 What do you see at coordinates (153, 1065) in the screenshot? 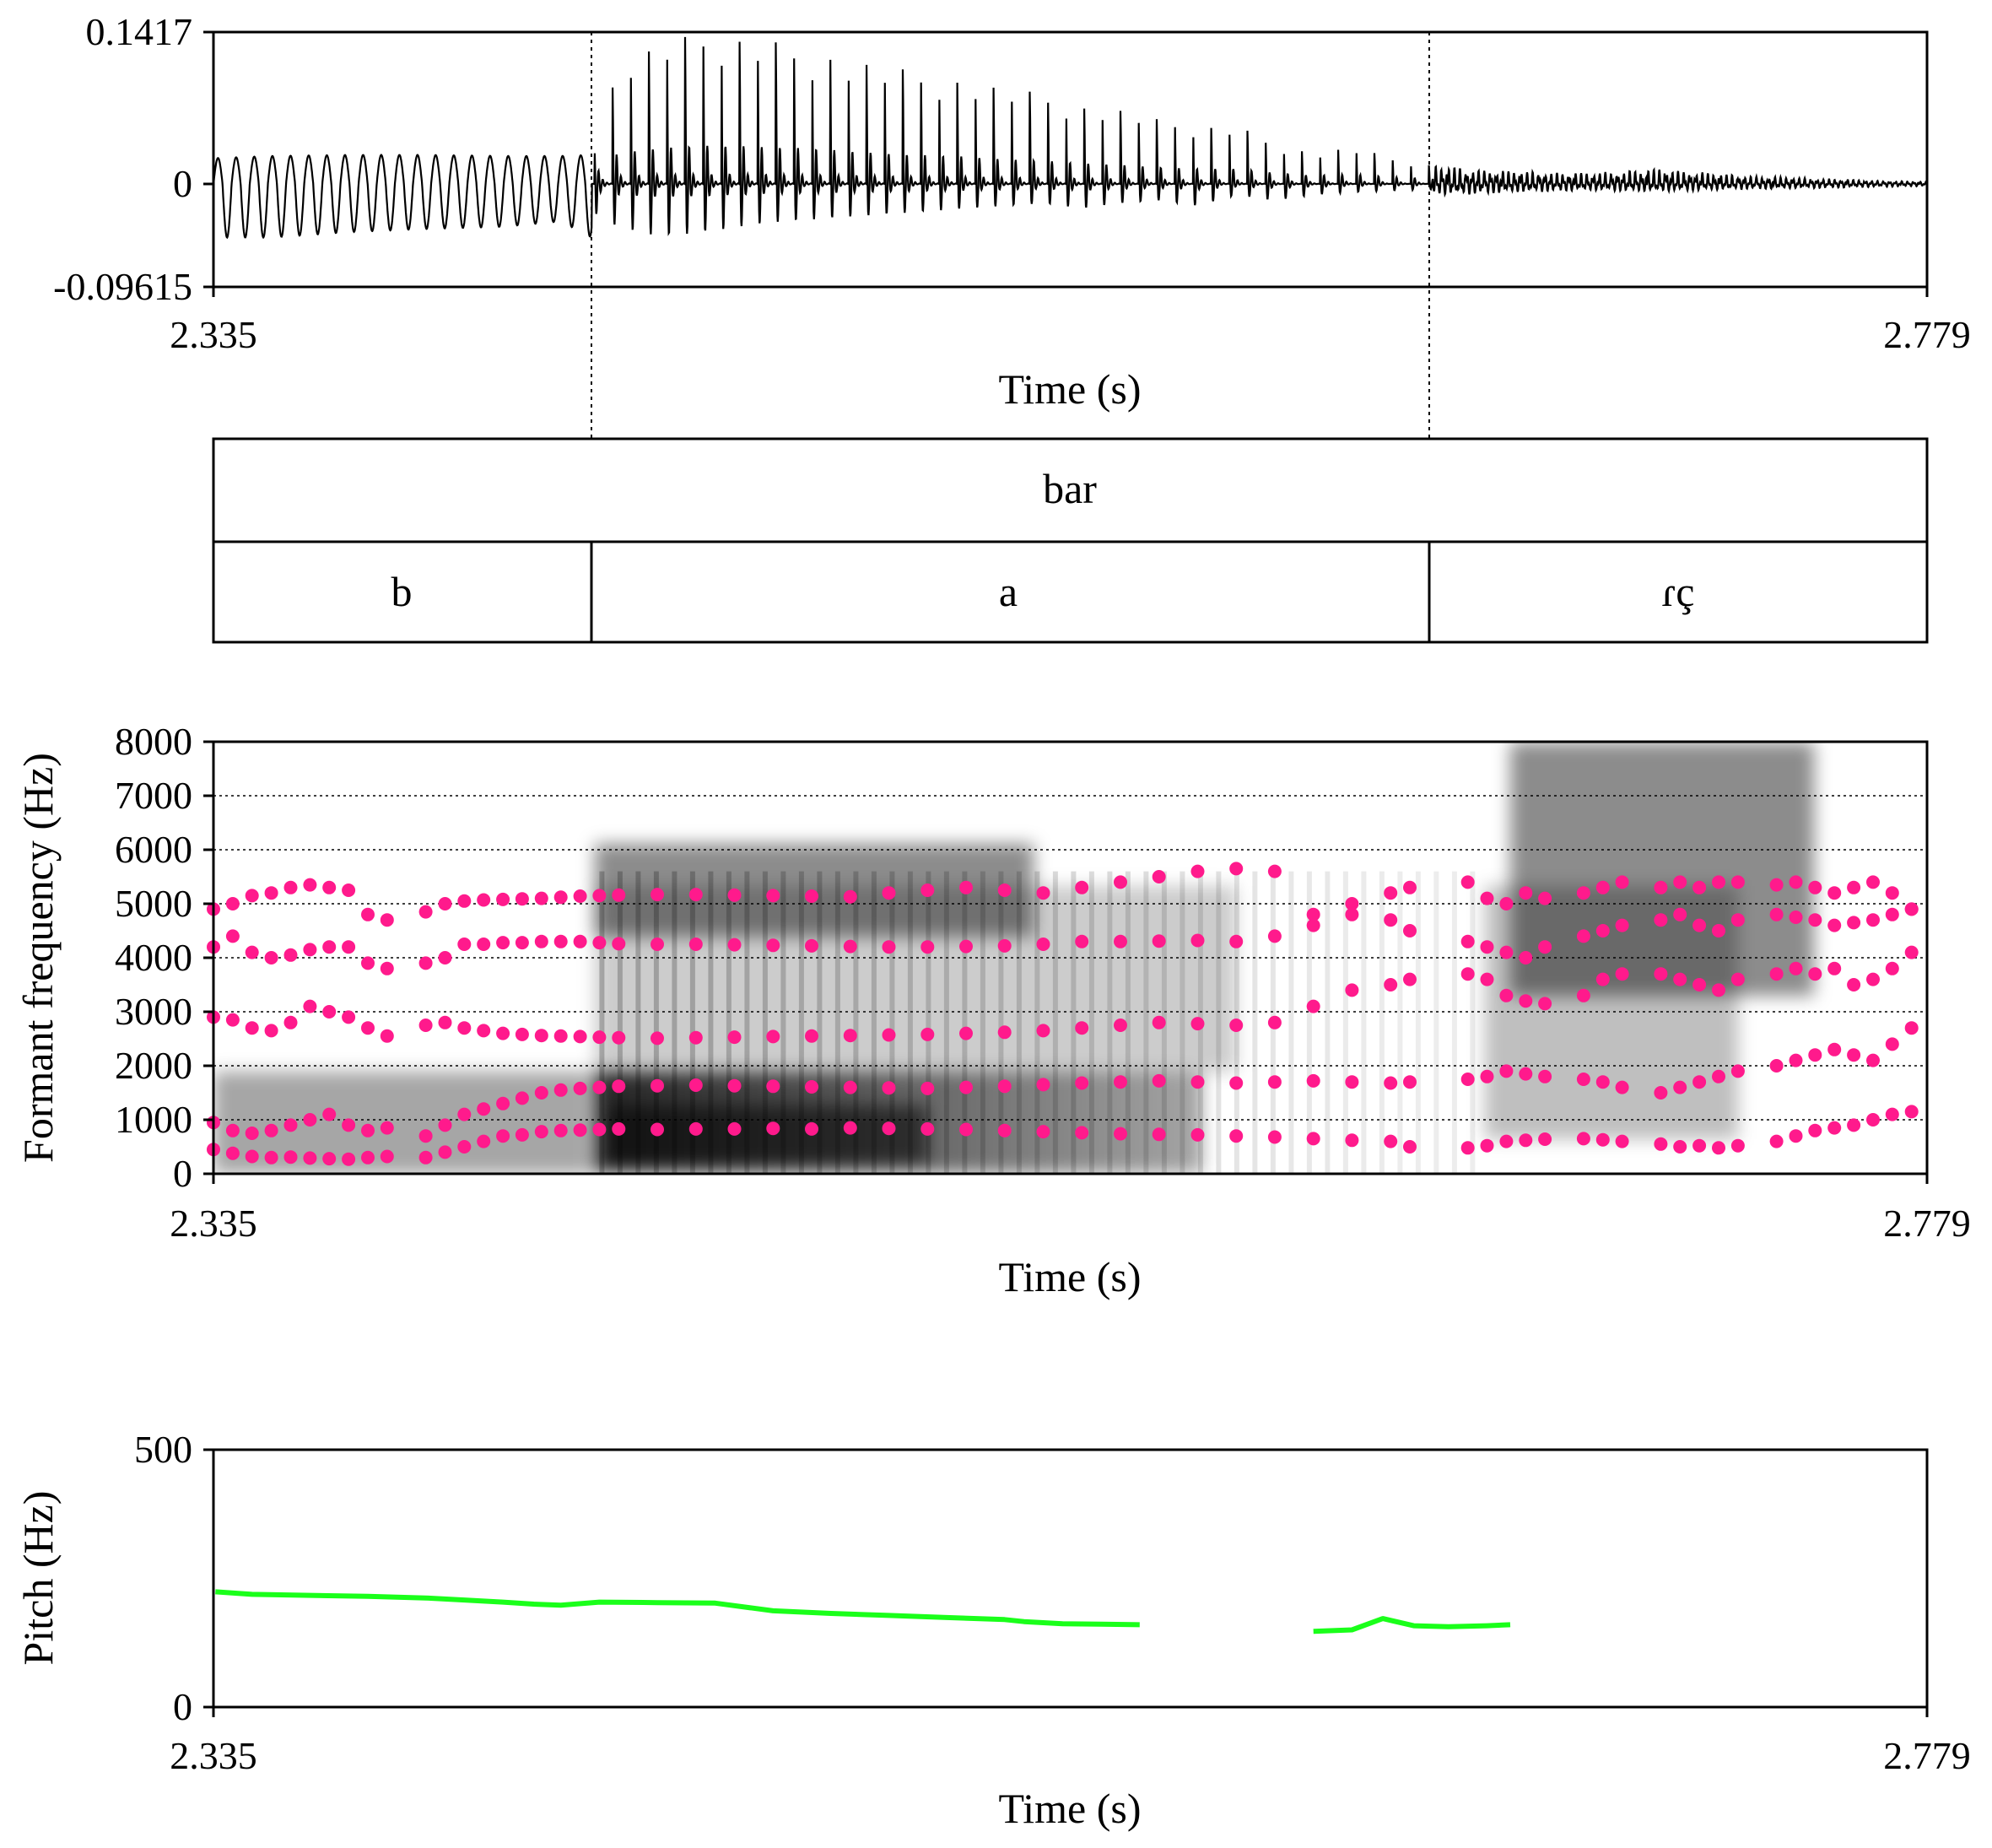
I see `spectrogram-ytick-label: 2000` at bounding box center [153, 1065].